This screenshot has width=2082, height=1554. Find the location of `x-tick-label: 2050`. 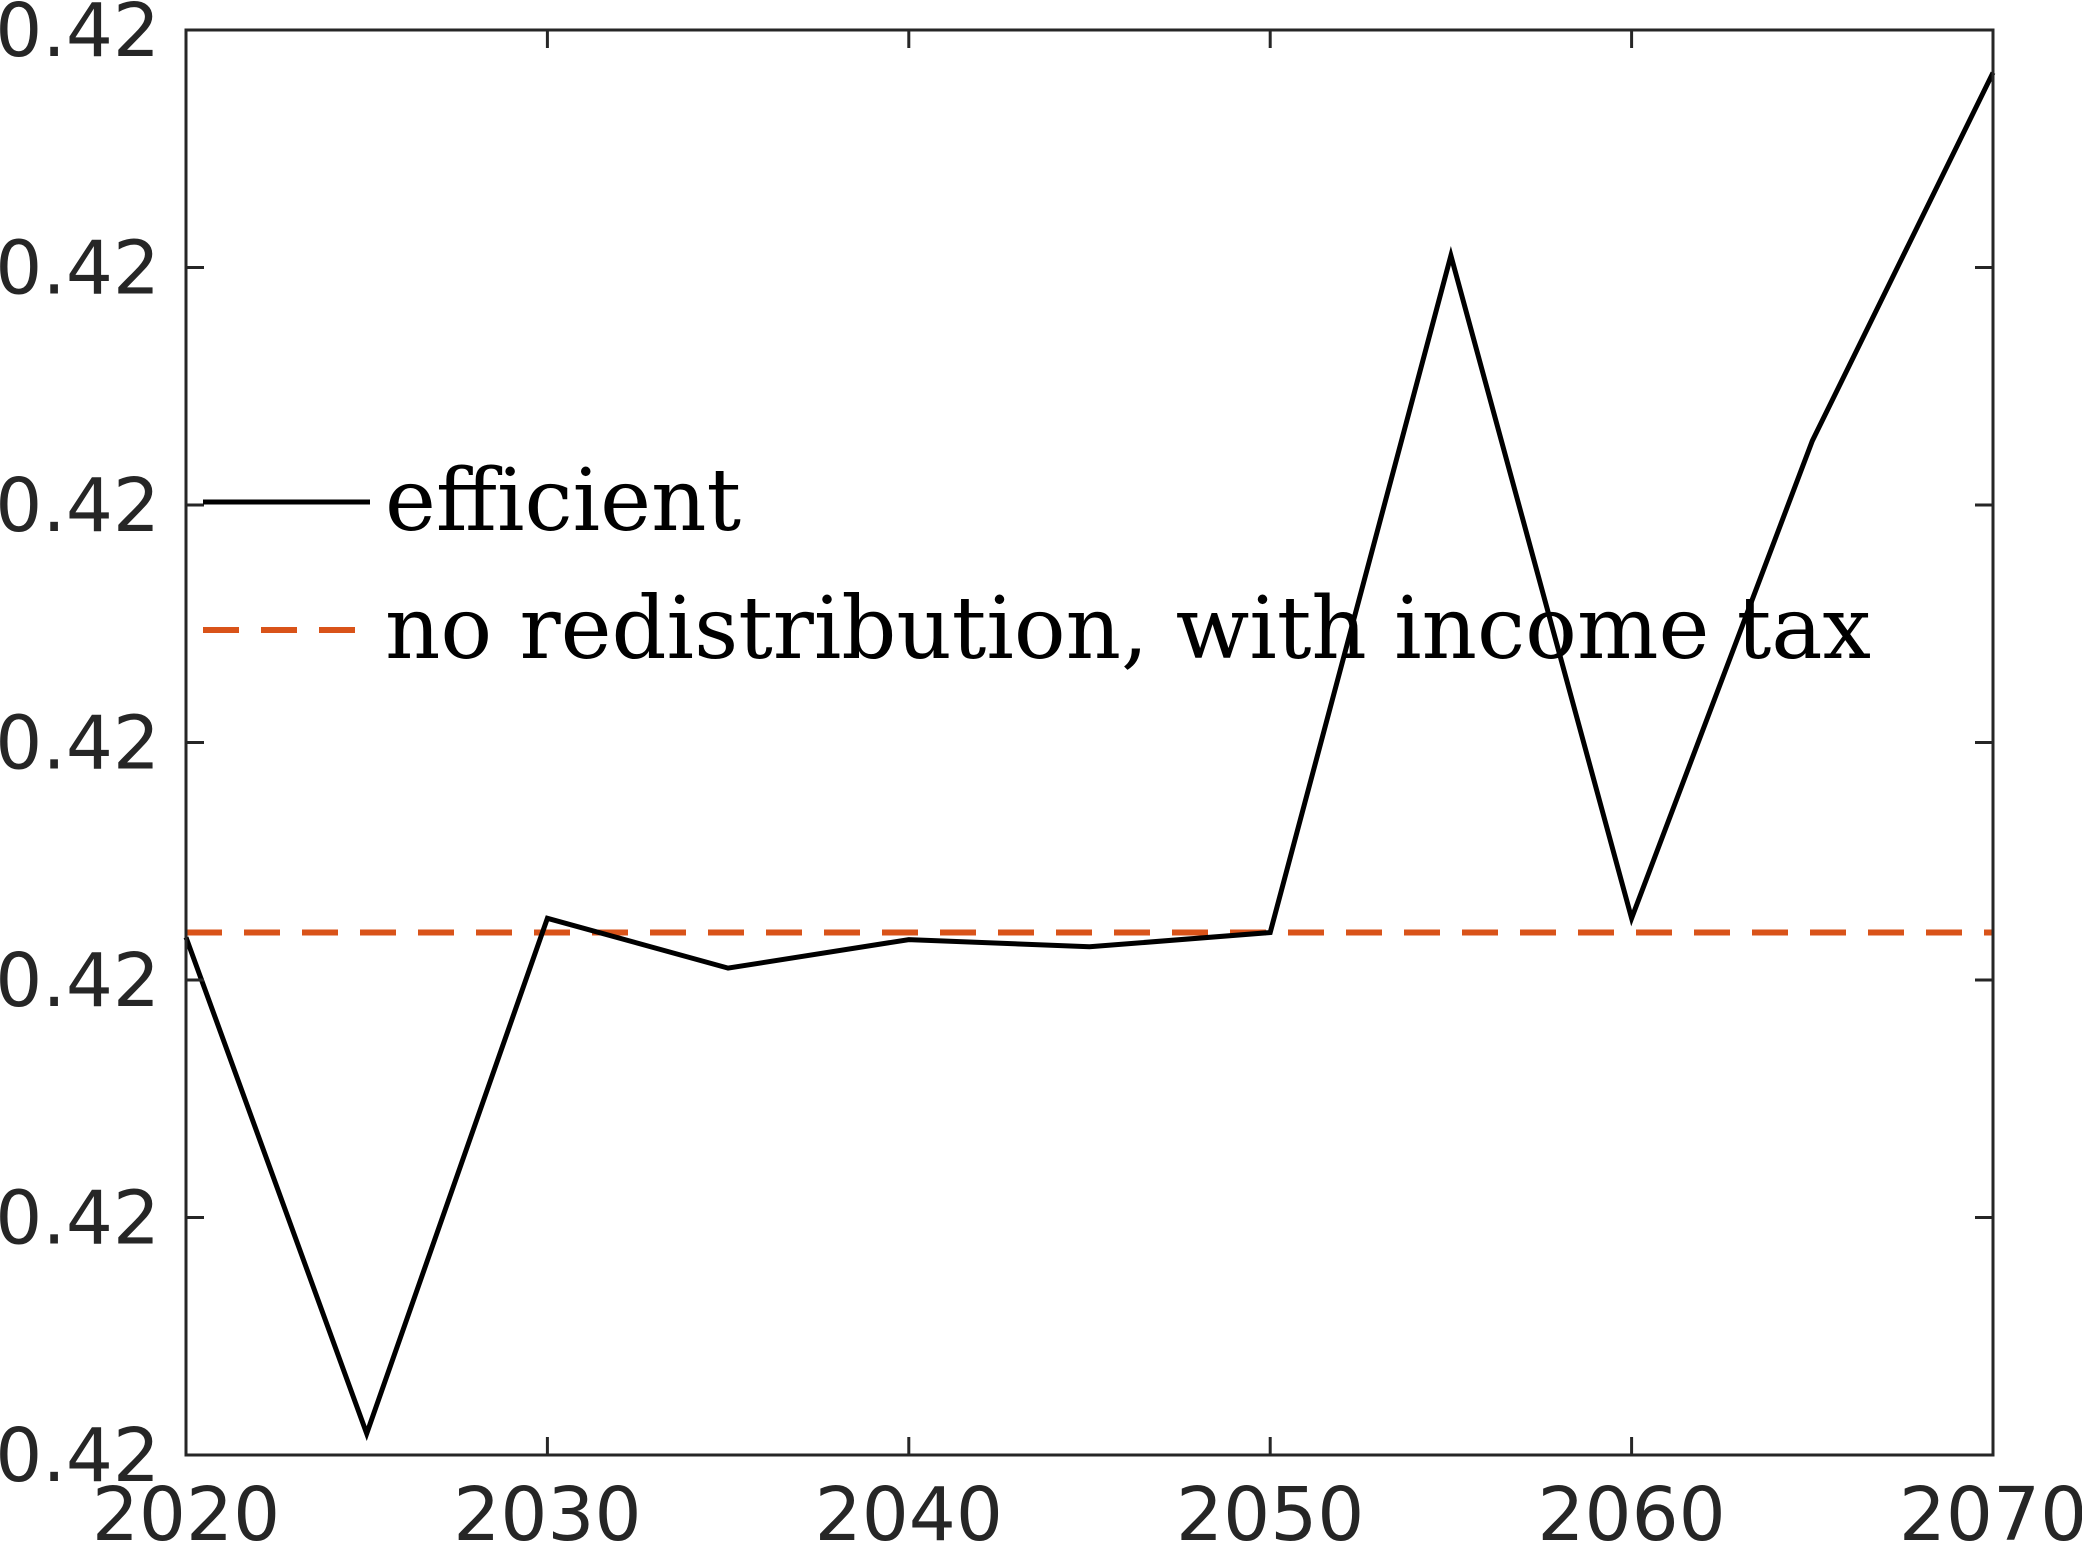

x-tick-label: 2050 is located at coordinates (1270, 1513).